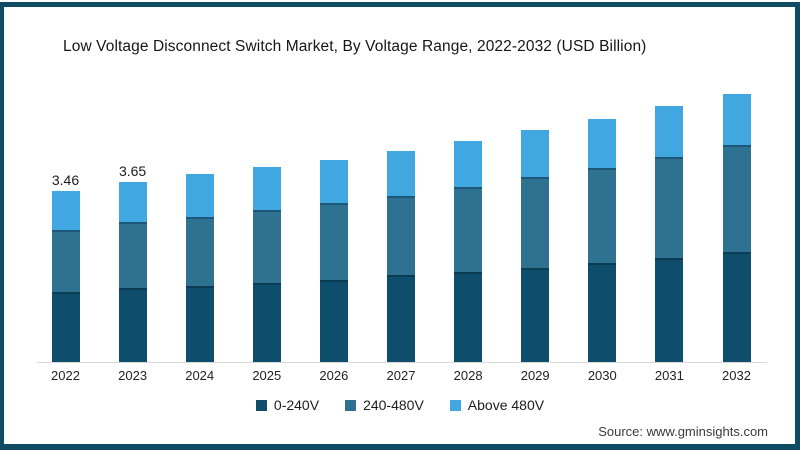 The height and width of the screenshot is (450, 800). I want to click on bar-segment-2026-Above 480V, so click(333, 182).